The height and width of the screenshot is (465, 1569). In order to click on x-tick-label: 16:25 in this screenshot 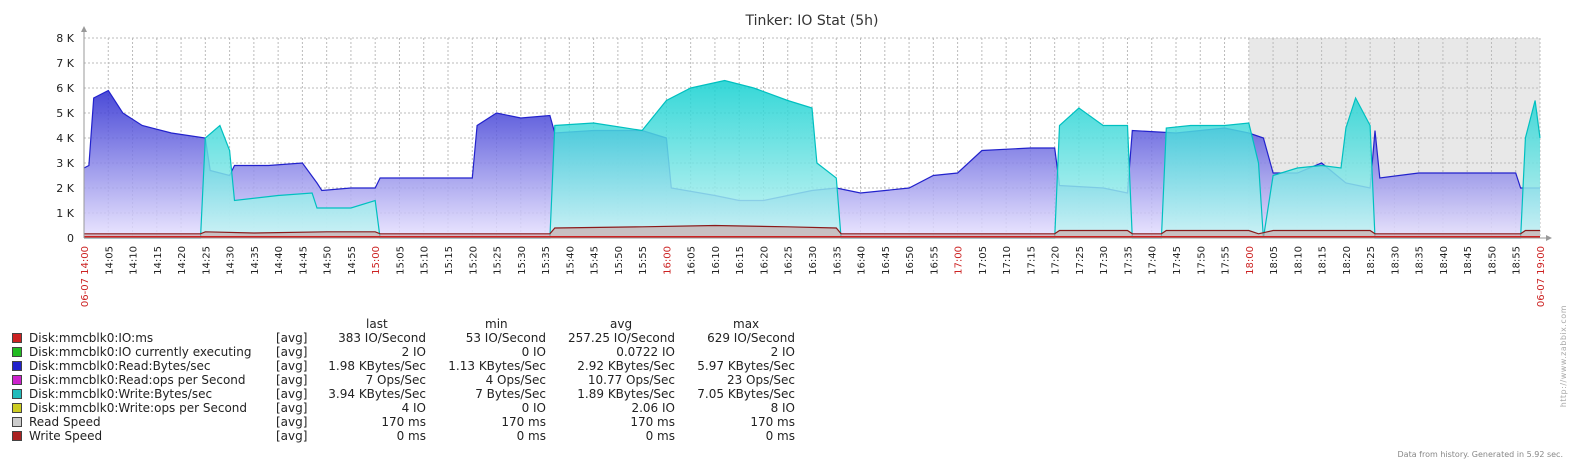, I will do `click(789, 260)`.